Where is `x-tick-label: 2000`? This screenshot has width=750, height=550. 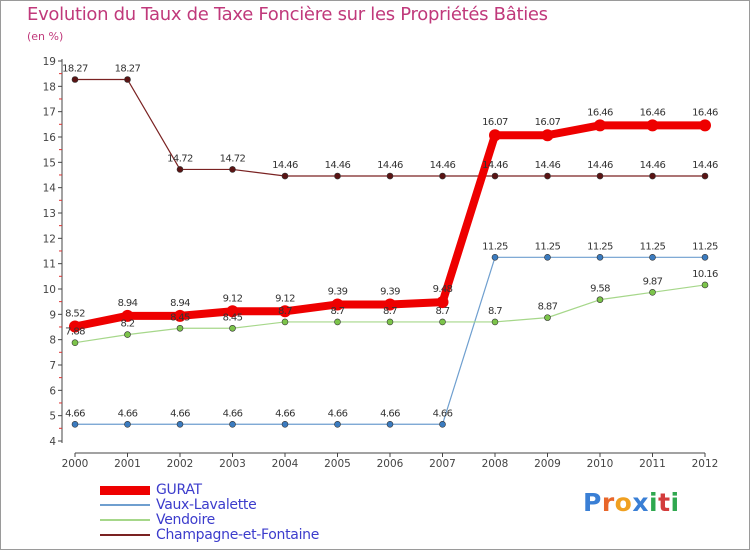
x-tick-label: 2000 is located at coordinates (75, 464).